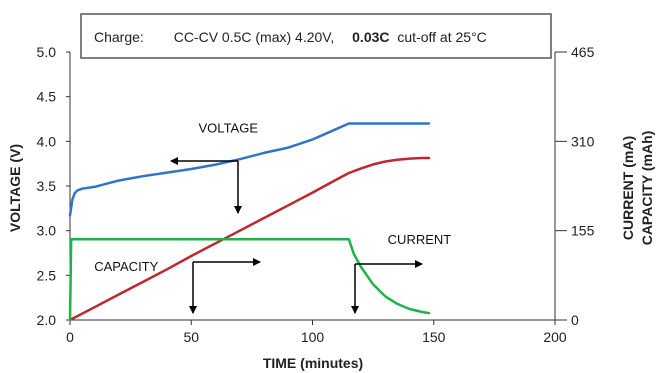  Describe the element at coordinates (583, 231) in the screenshot. I see `y-right-tick-label: 155` at that location.